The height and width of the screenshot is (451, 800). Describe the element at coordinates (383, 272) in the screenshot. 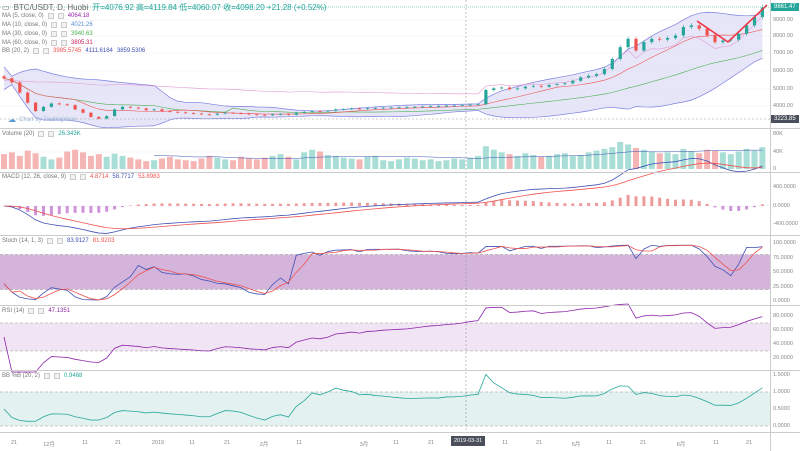

I see `stoch-d-line` at that location.